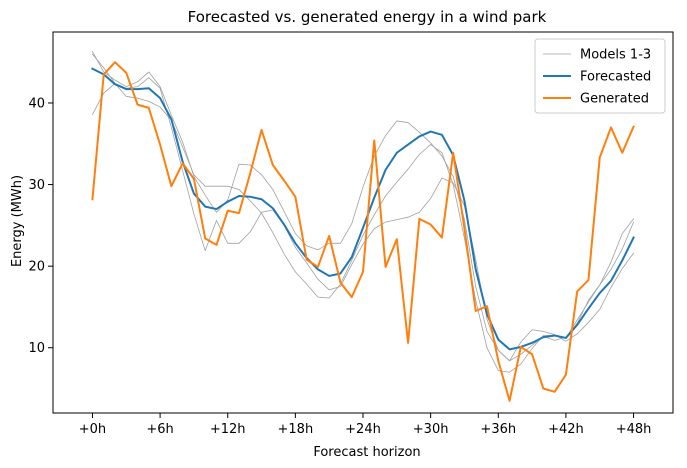 The width and height of the screenshot is (687, 468). Describe the element at coordinates (40, 226) in the screenshot. I see `y-axis: 10 20 30 40` at that location.